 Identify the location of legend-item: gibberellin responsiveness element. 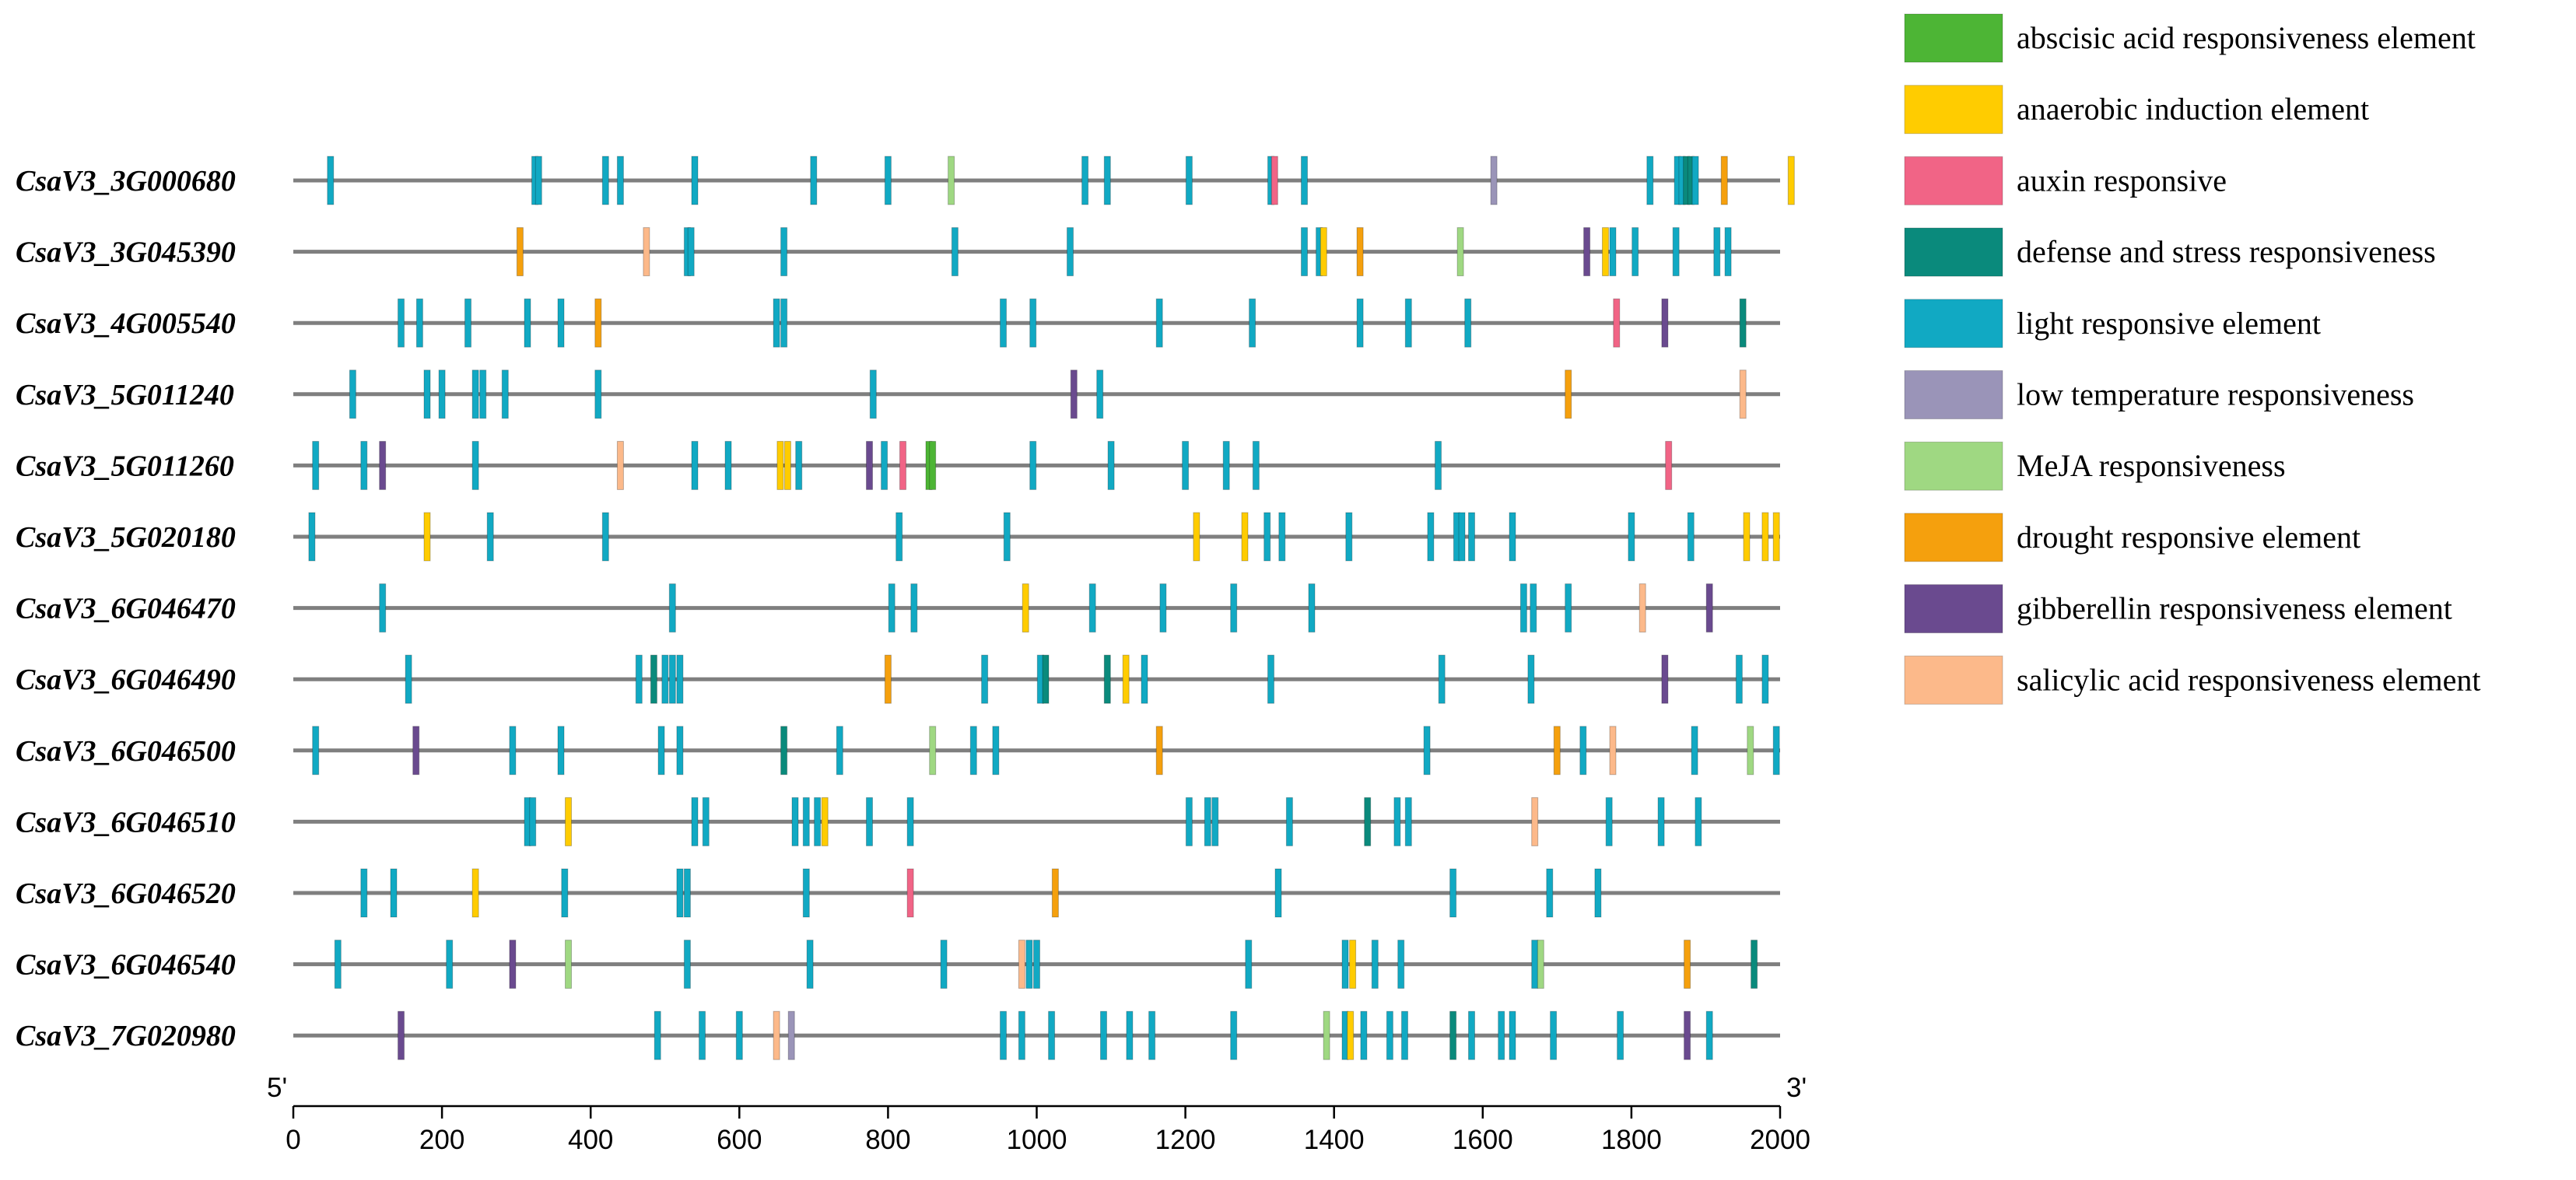
(2178, 609).